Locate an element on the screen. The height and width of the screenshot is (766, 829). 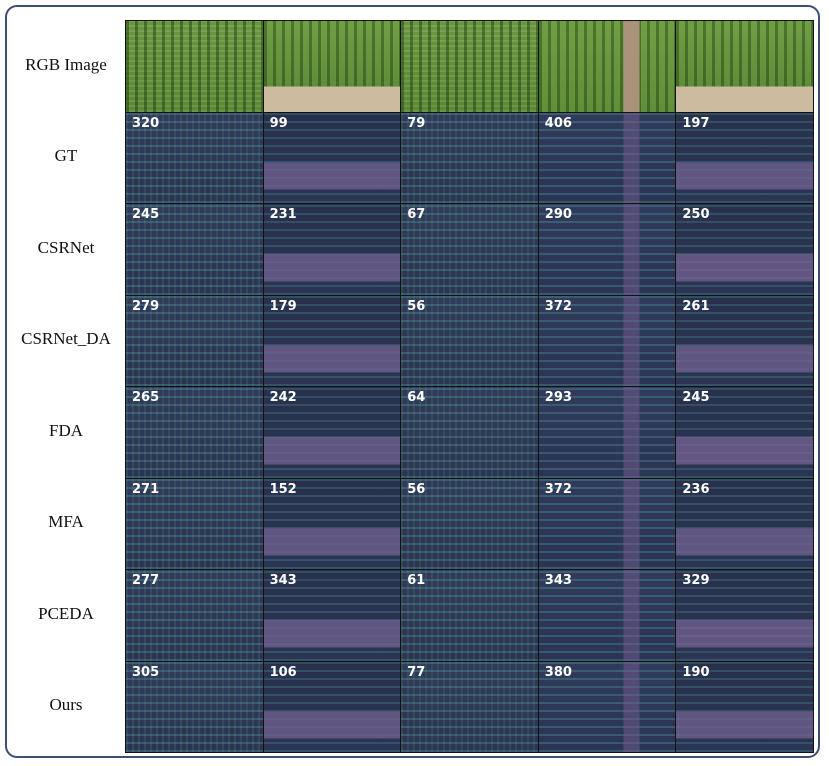
density-map: 293 is located at coordinates (607, 432).